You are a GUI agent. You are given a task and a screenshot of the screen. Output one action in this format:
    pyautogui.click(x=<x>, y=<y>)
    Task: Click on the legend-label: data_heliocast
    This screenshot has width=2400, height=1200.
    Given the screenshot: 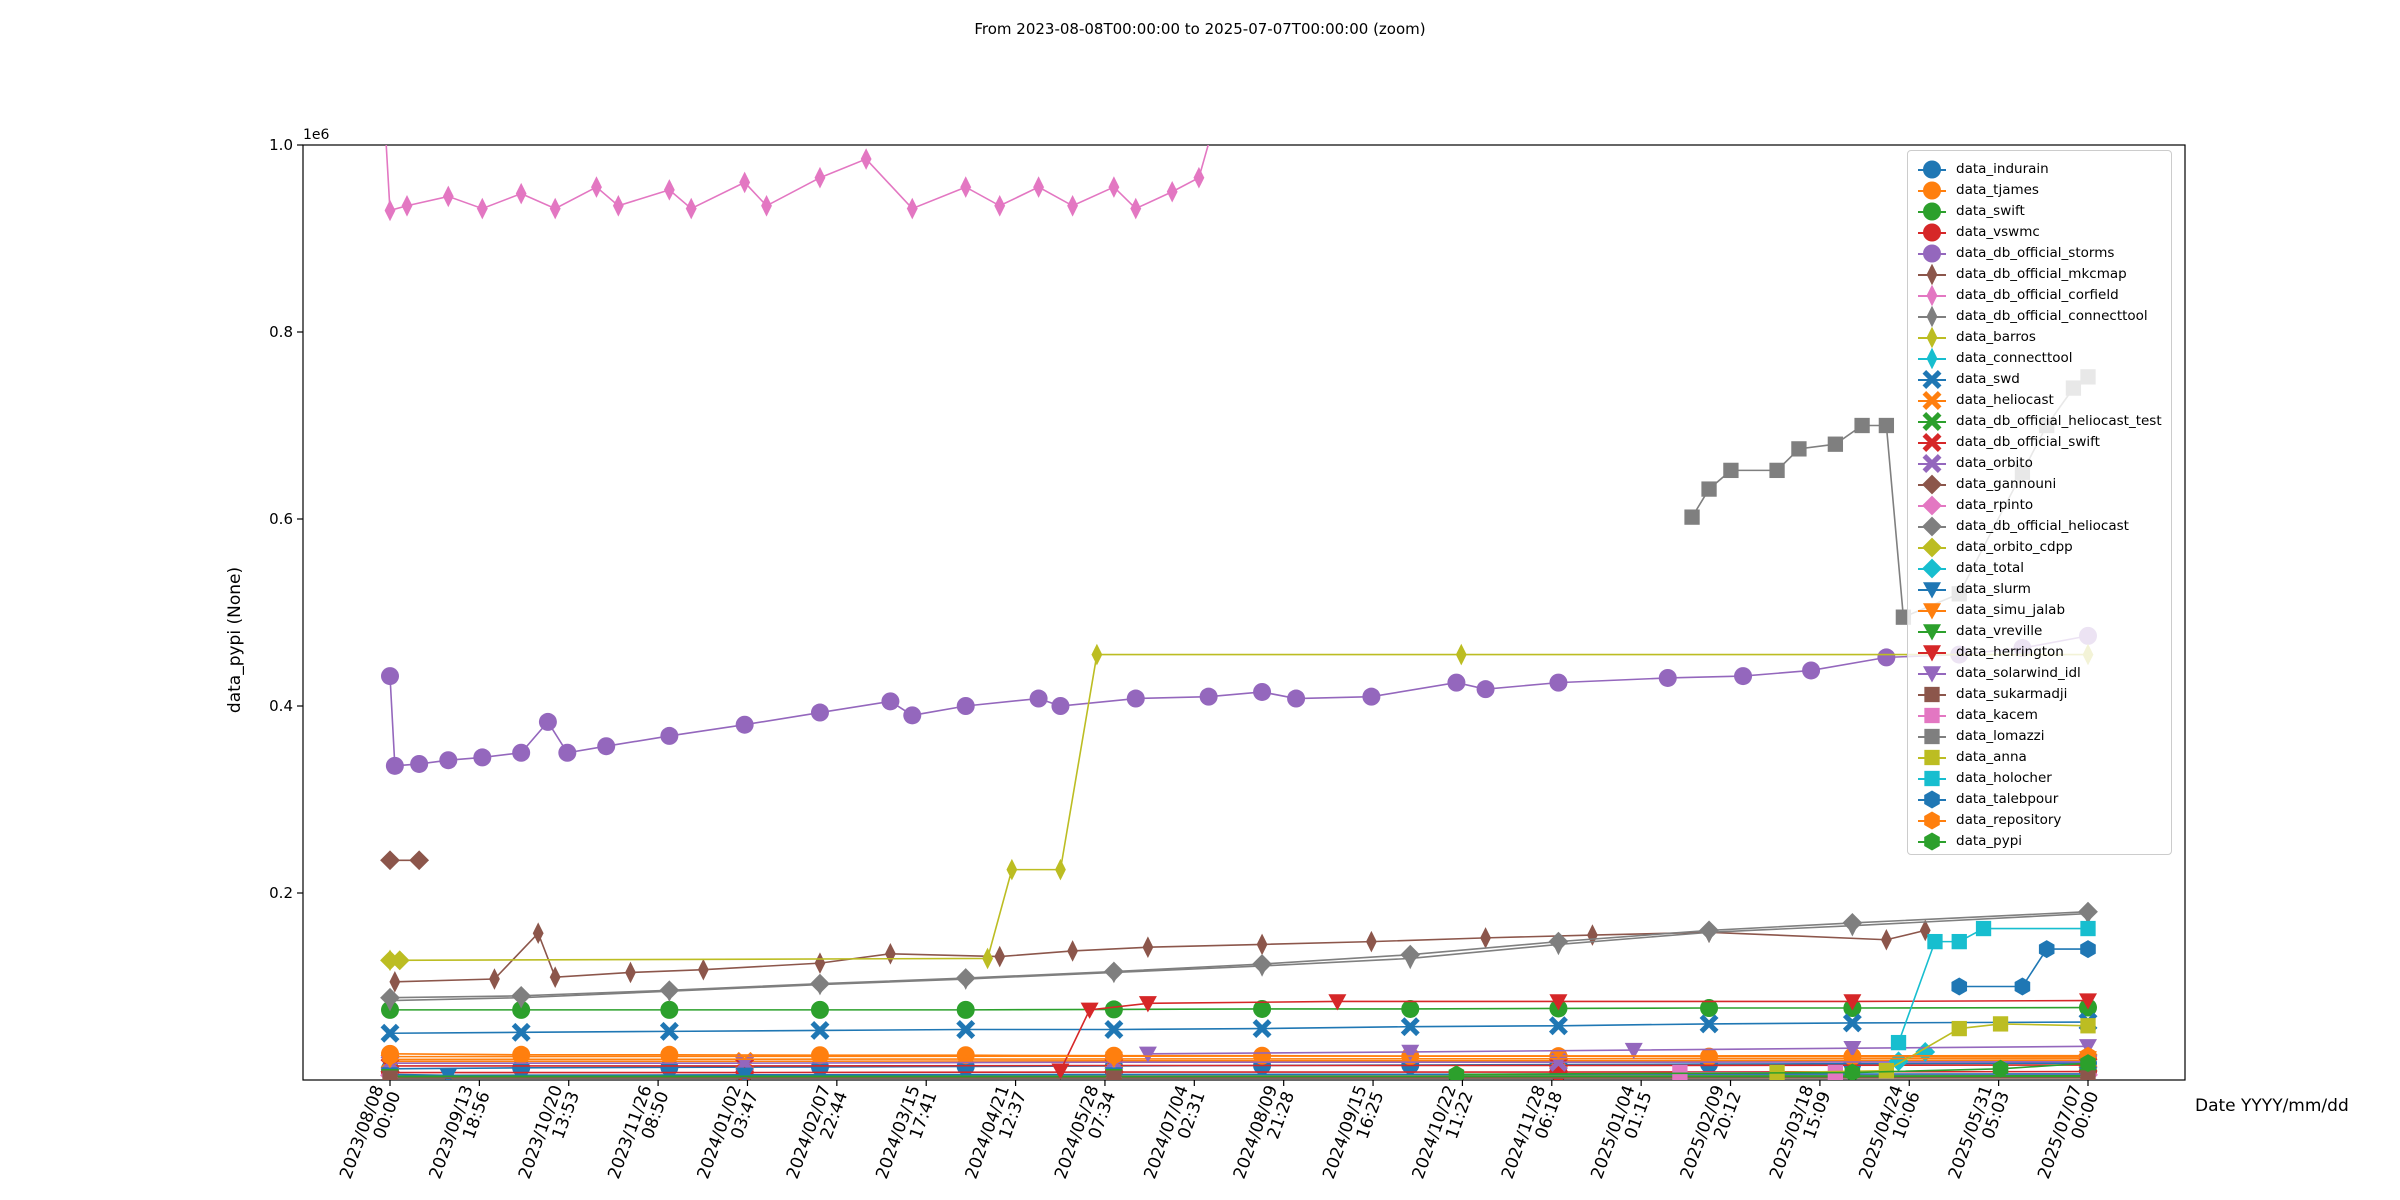 What is the action you would take?
    pyautogui.click(x=2005, y=400)
    